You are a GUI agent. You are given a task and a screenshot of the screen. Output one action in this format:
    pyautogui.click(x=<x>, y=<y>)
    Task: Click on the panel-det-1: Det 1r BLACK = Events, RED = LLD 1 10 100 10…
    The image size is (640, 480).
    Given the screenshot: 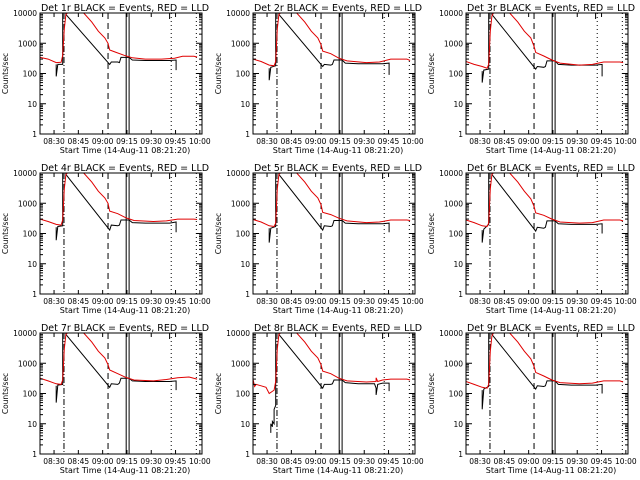 What is the action you would take?
    pyautogui.click(x=106, y=79)
    